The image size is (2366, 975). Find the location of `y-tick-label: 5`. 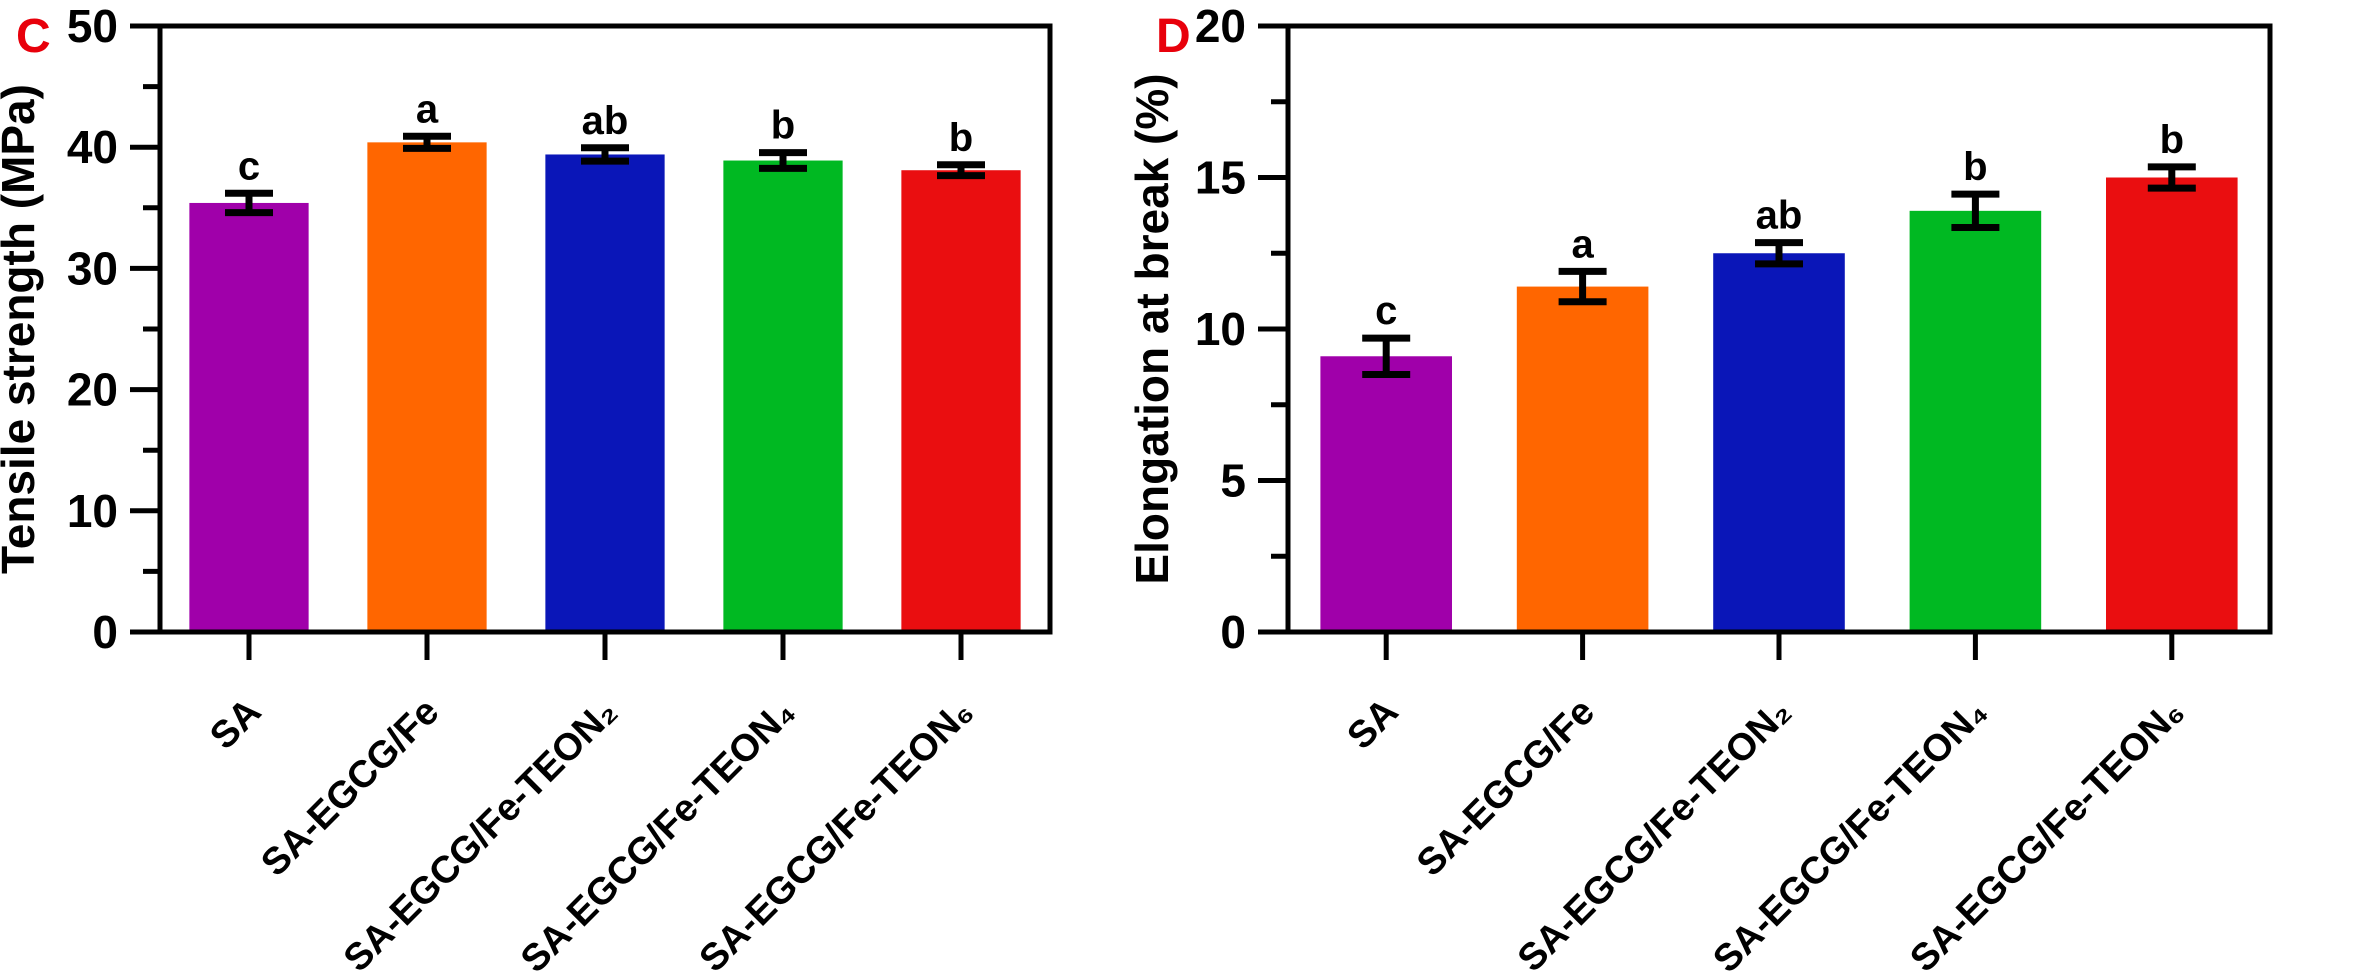

y-tick-label: 5 is located at coordinates (1233, 481).